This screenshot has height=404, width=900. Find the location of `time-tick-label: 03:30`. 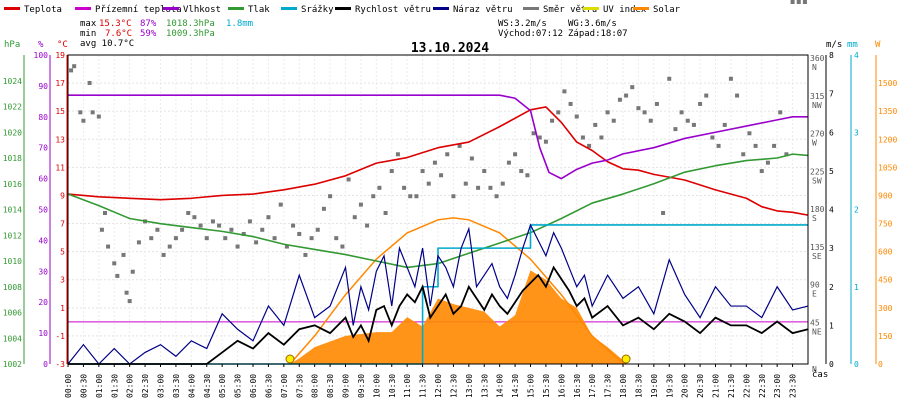

time-tick-label: 03:30 is located at coordinates (176, 386).